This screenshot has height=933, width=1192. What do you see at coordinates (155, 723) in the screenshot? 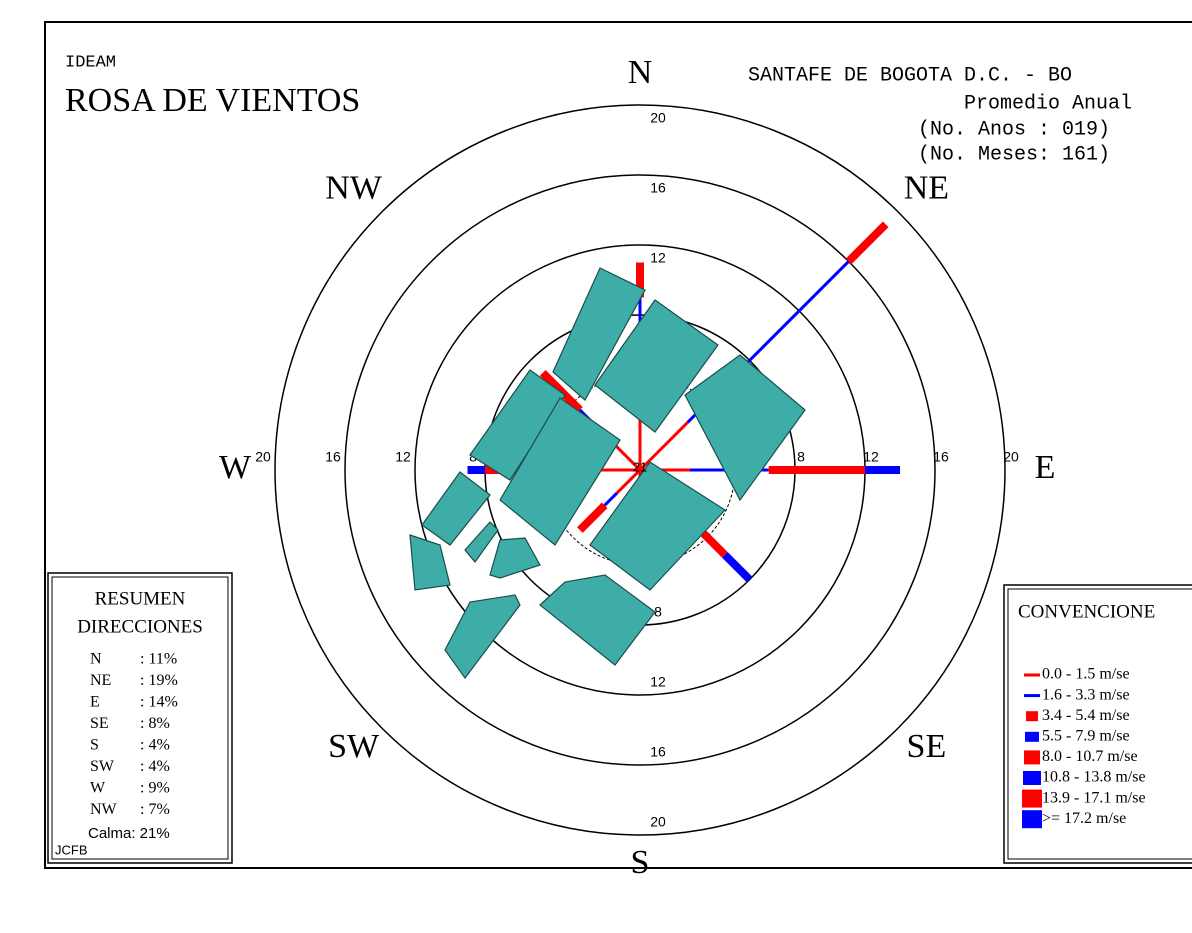
I see `summary-percent: : 8%` at bounding box center [155, 723].